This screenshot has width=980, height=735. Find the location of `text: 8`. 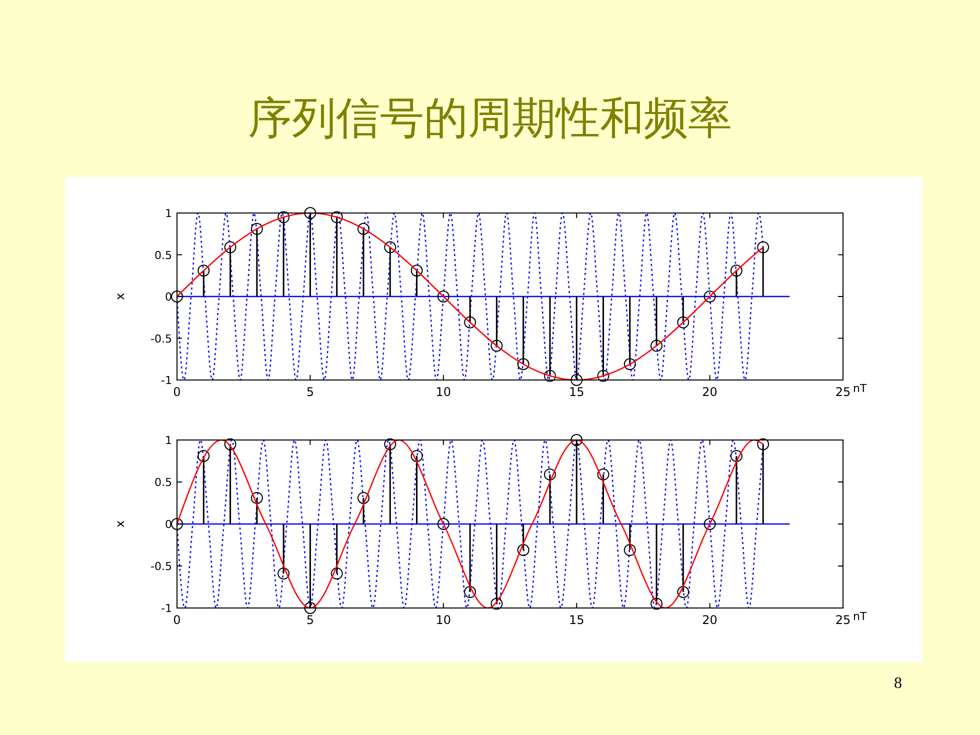

text: 8 is located at coordinates (898, 683).